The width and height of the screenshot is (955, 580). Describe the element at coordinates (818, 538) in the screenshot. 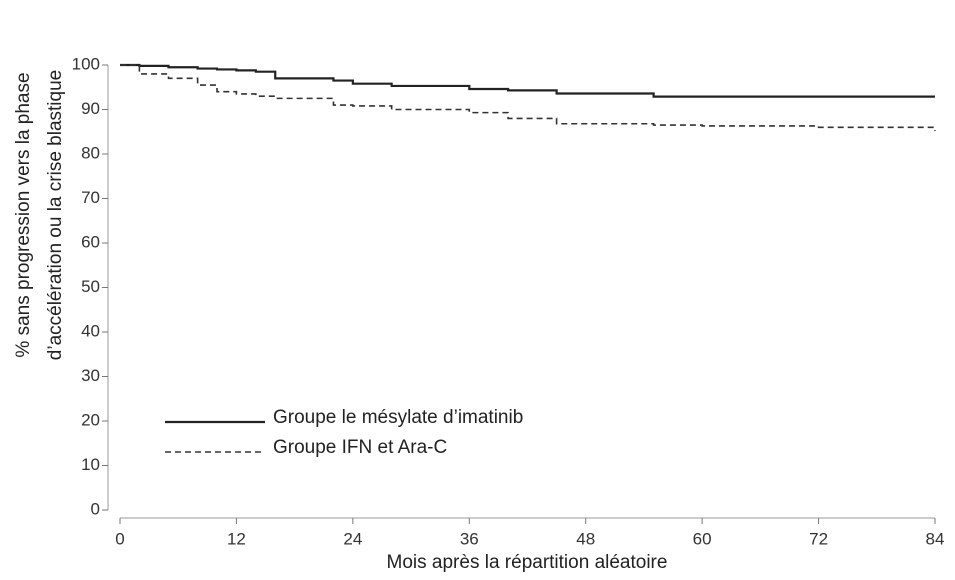

I see `x-tick-label: 72` at that location.